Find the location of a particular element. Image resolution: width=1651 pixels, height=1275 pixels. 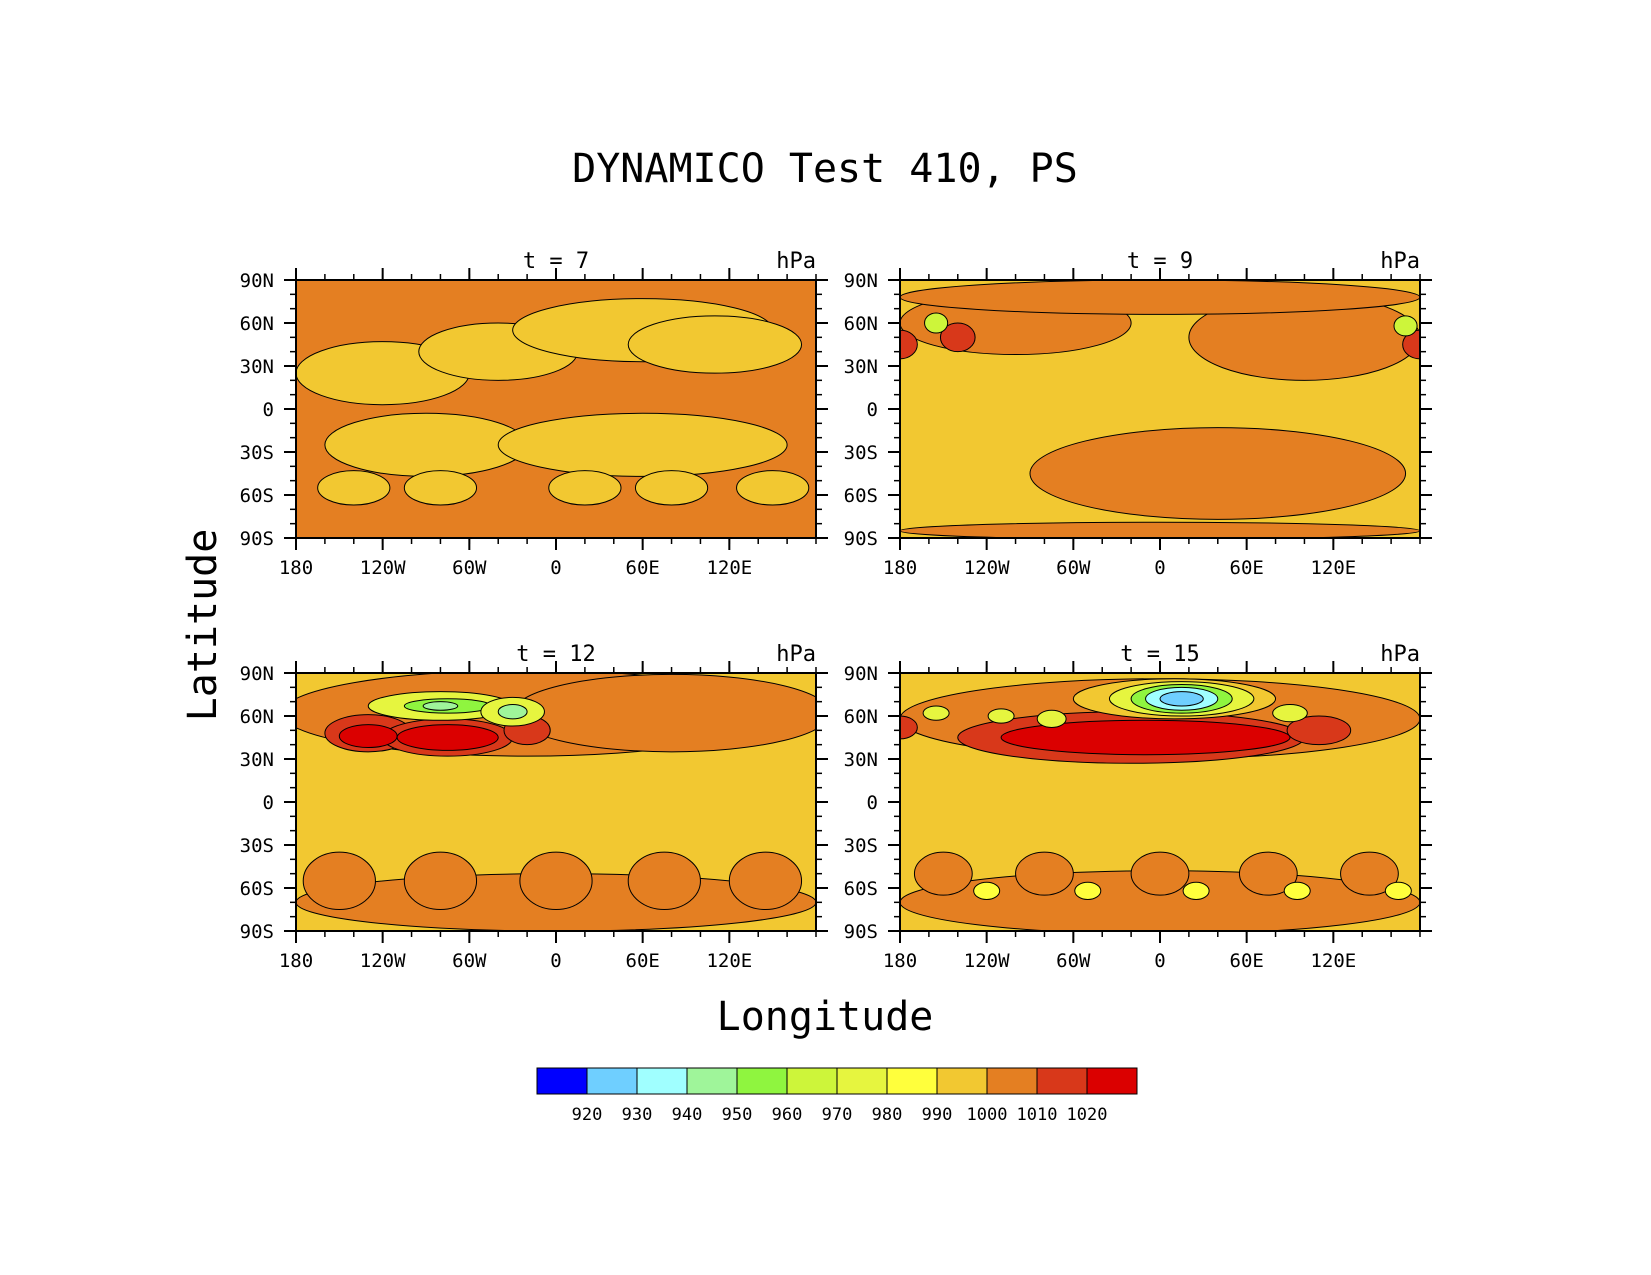

colorbar-label: 990 is located at coordinates (937, 1115).